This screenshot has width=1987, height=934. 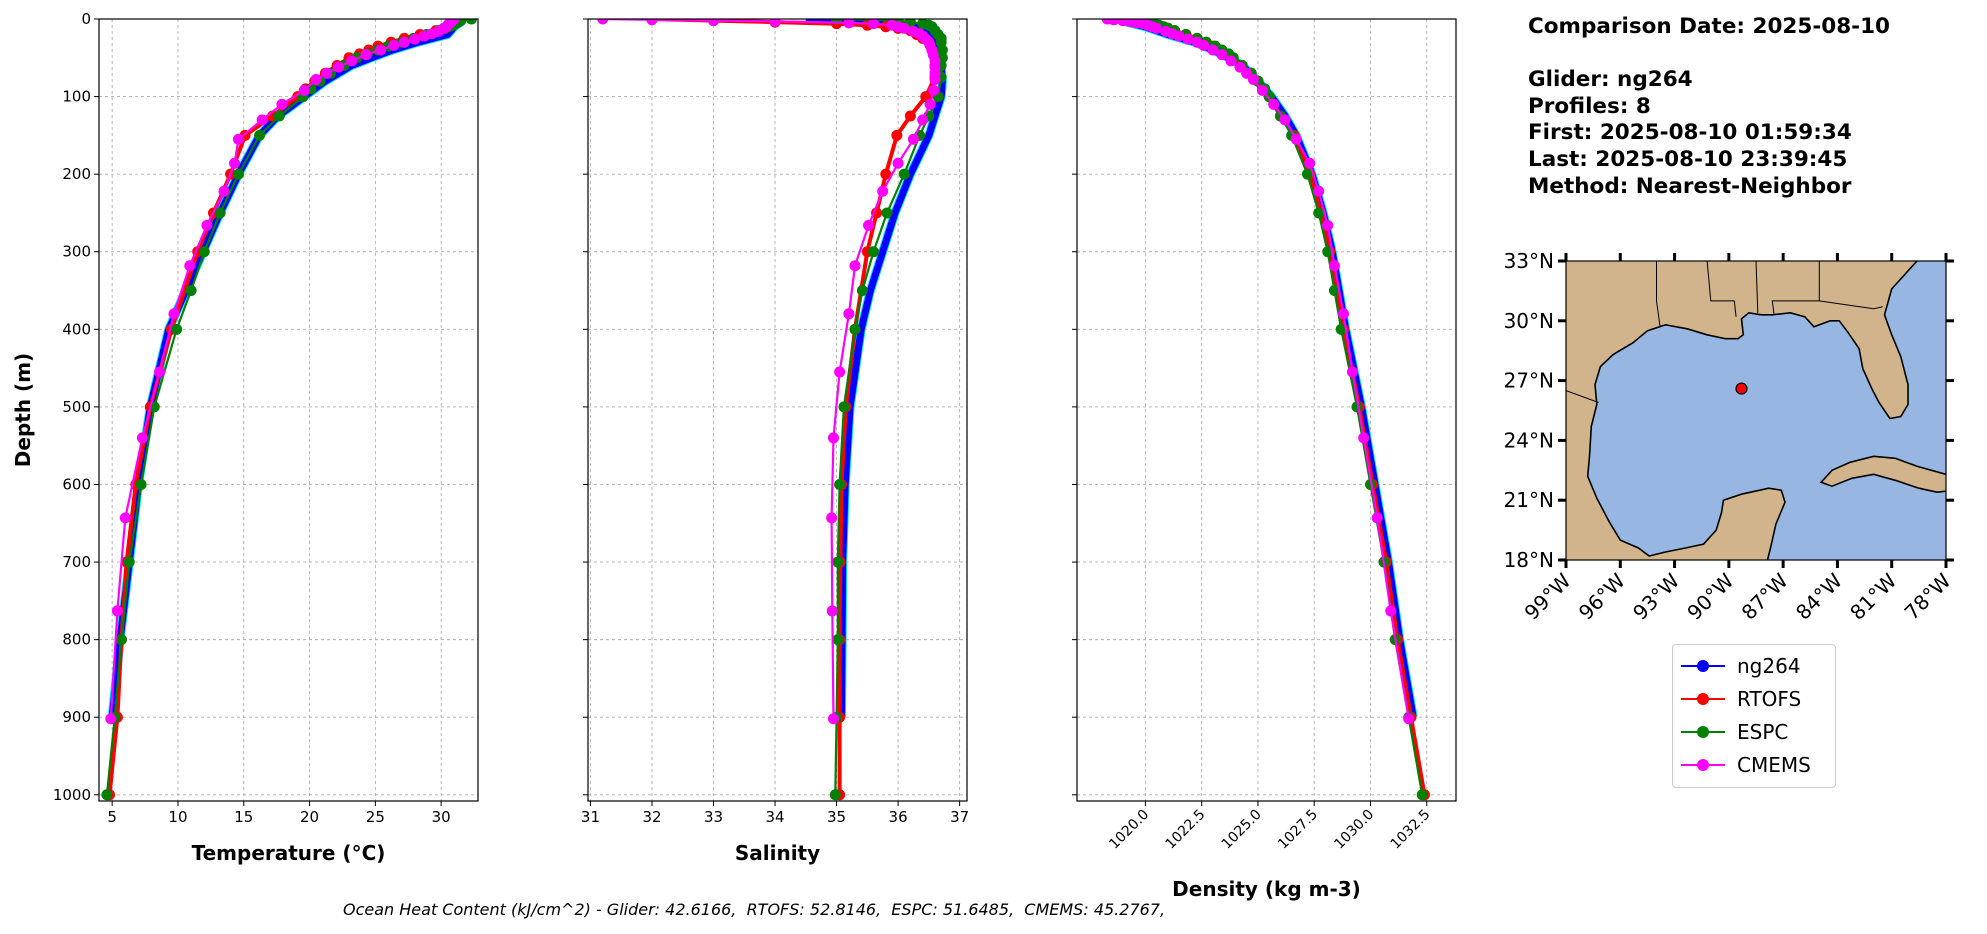 What do you see at coordinates (1746, 765) in the screenshot?
I see `legend-item-cmems: CMEMS` at bounding box center [1746, 765].